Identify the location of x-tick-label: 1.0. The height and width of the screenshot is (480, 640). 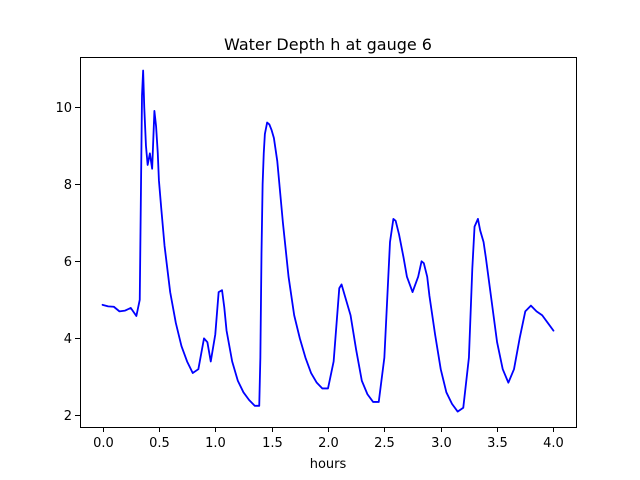
(215, 443).